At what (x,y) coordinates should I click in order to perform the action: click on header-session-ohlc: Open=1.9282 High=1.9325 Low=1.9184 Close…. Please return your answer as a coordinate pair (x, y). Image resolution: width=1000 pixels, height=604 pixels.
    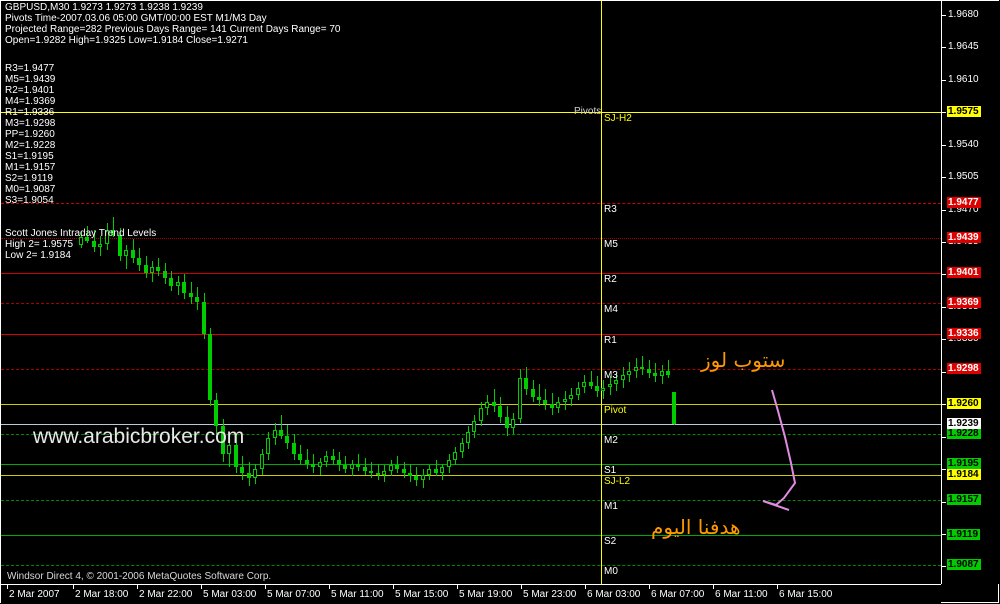
    Looking at the image, I should click on (126, 40).